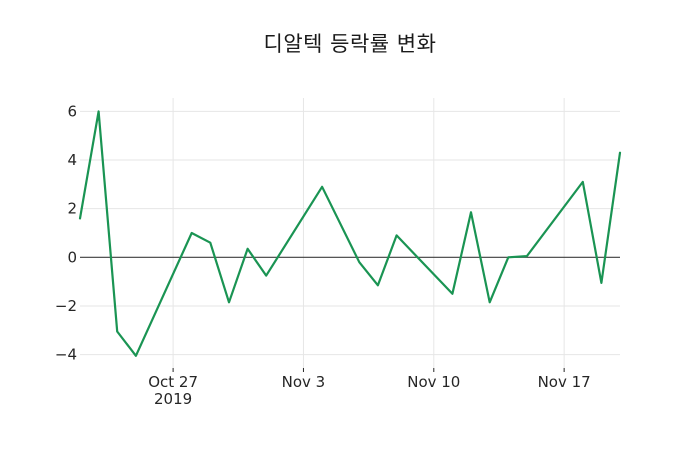 The height and width of the screenshot is (450, 700). What do you see at coordinates (173, 382) in the screenshot?
I see `x-tick-label: Oct 27` at bounding box center [173, 382].